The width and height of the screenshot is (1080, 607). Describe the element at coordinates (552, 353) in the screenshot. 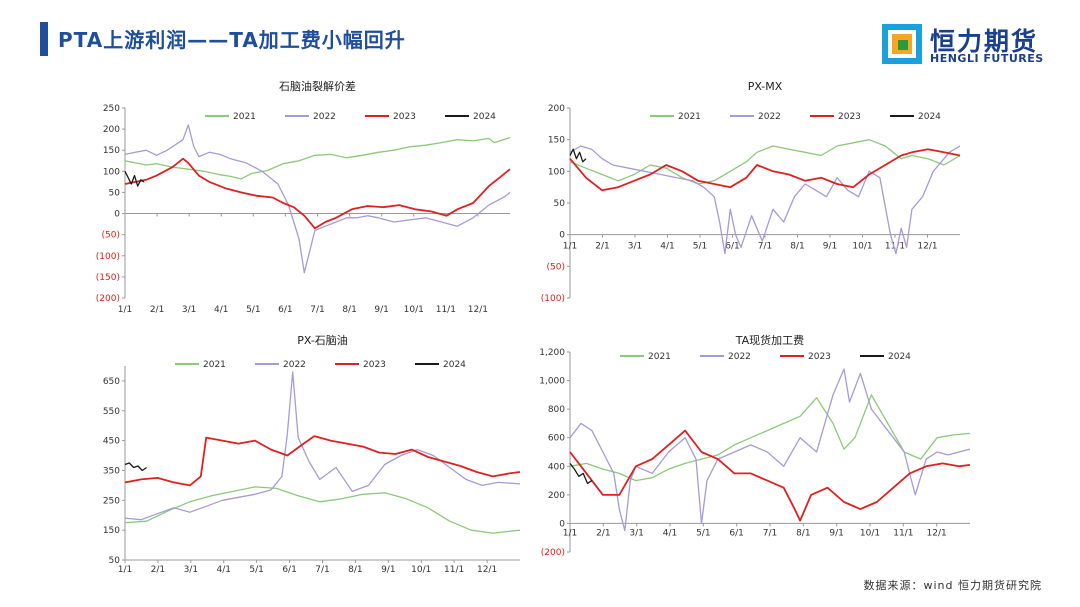

I see `y-tick-label: 1,200` at that location.